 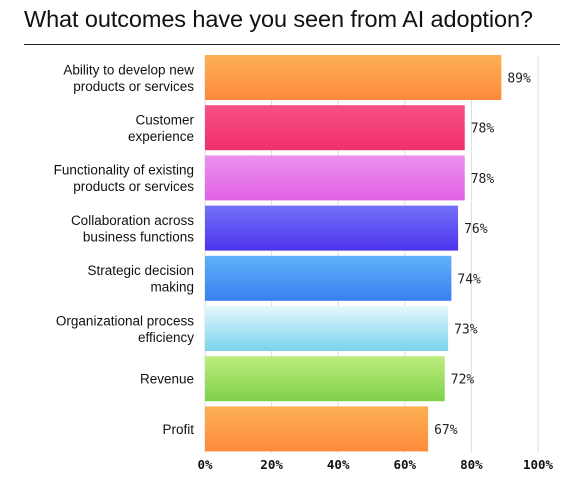 What do you see at coordinates (178, 429) in the screenshot?
I see `category-label: Profit` at bounding box center [178, 429].